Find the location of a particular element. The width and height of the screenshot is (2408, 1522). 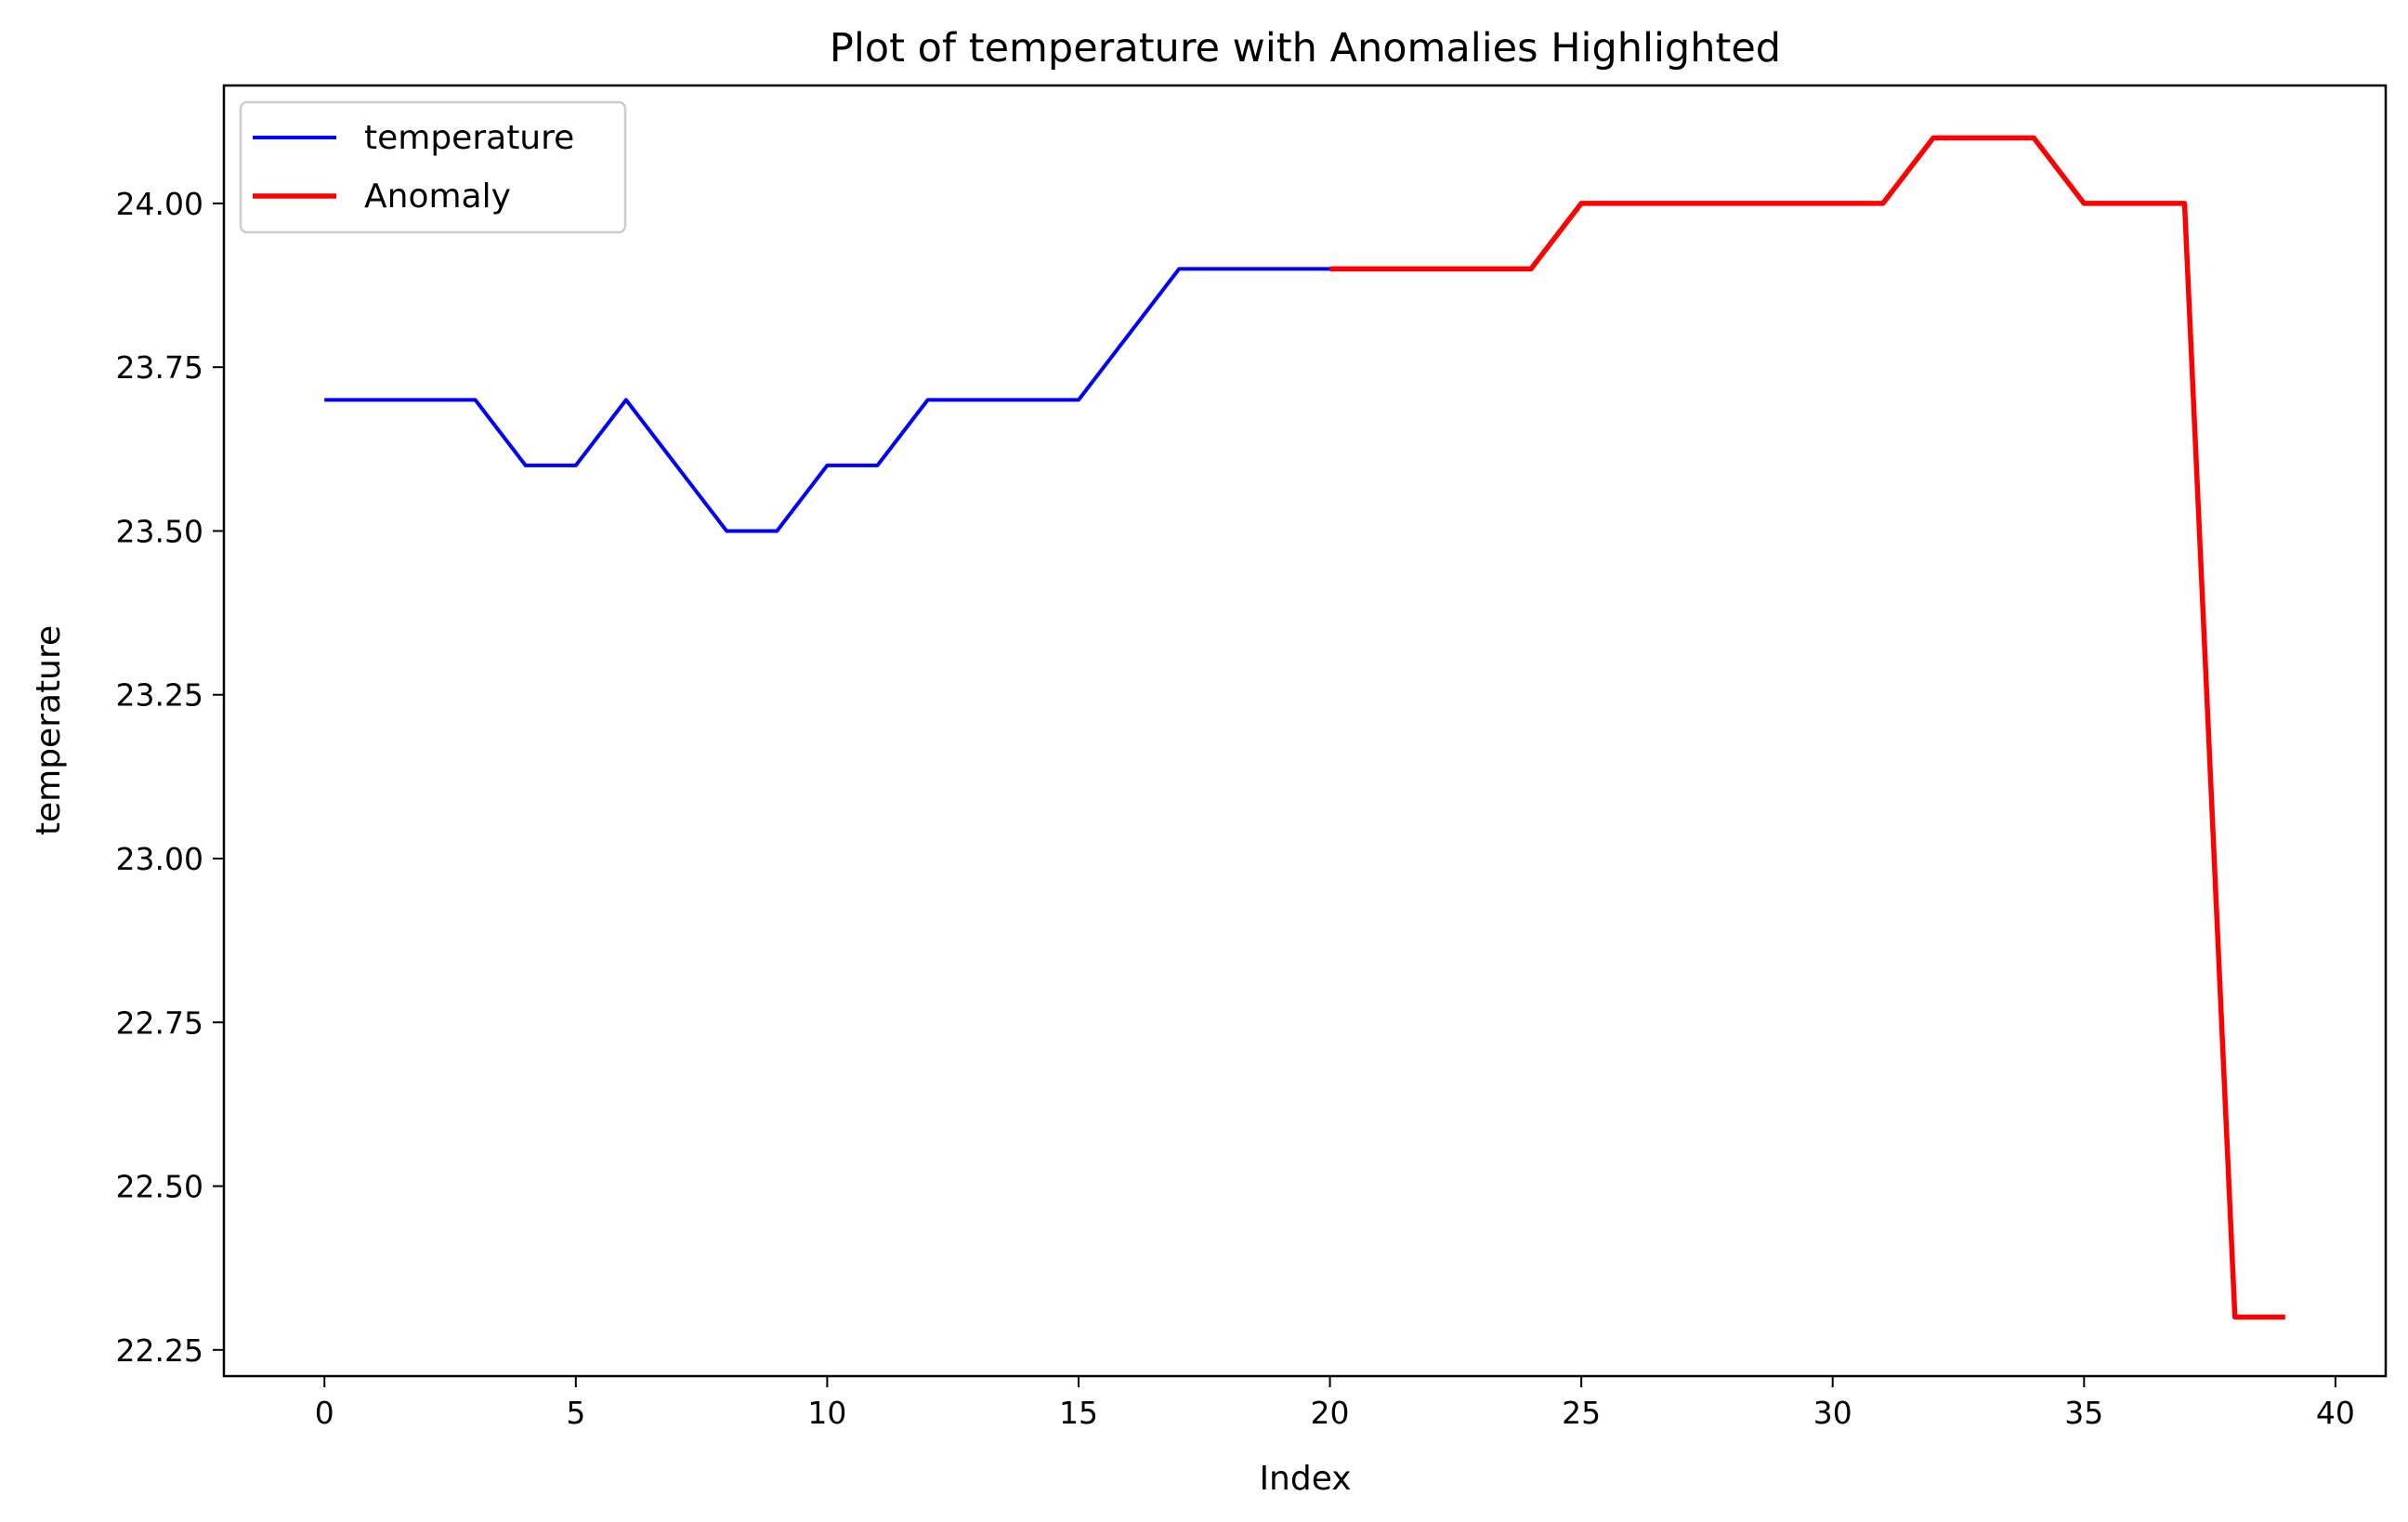

y-tick-label: 22.25 is located at coordinates (159, 1351).